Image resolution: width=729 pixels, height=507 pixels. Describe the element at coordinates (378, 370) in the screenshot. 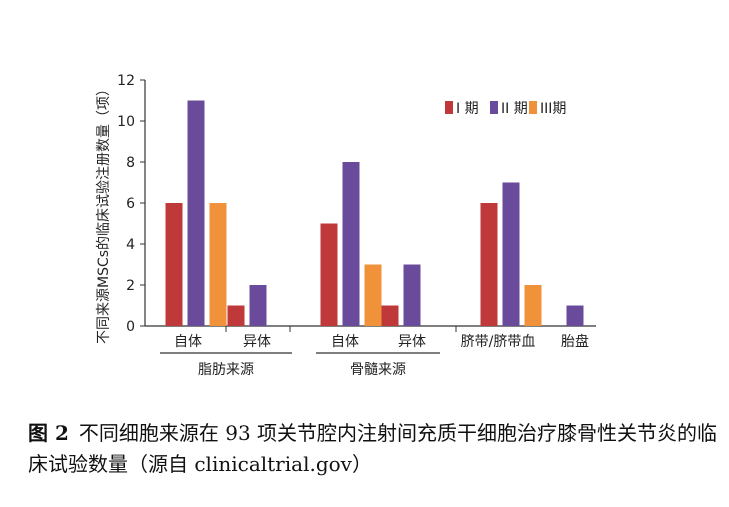

I see `group-label: 骨髓来源` at that location.